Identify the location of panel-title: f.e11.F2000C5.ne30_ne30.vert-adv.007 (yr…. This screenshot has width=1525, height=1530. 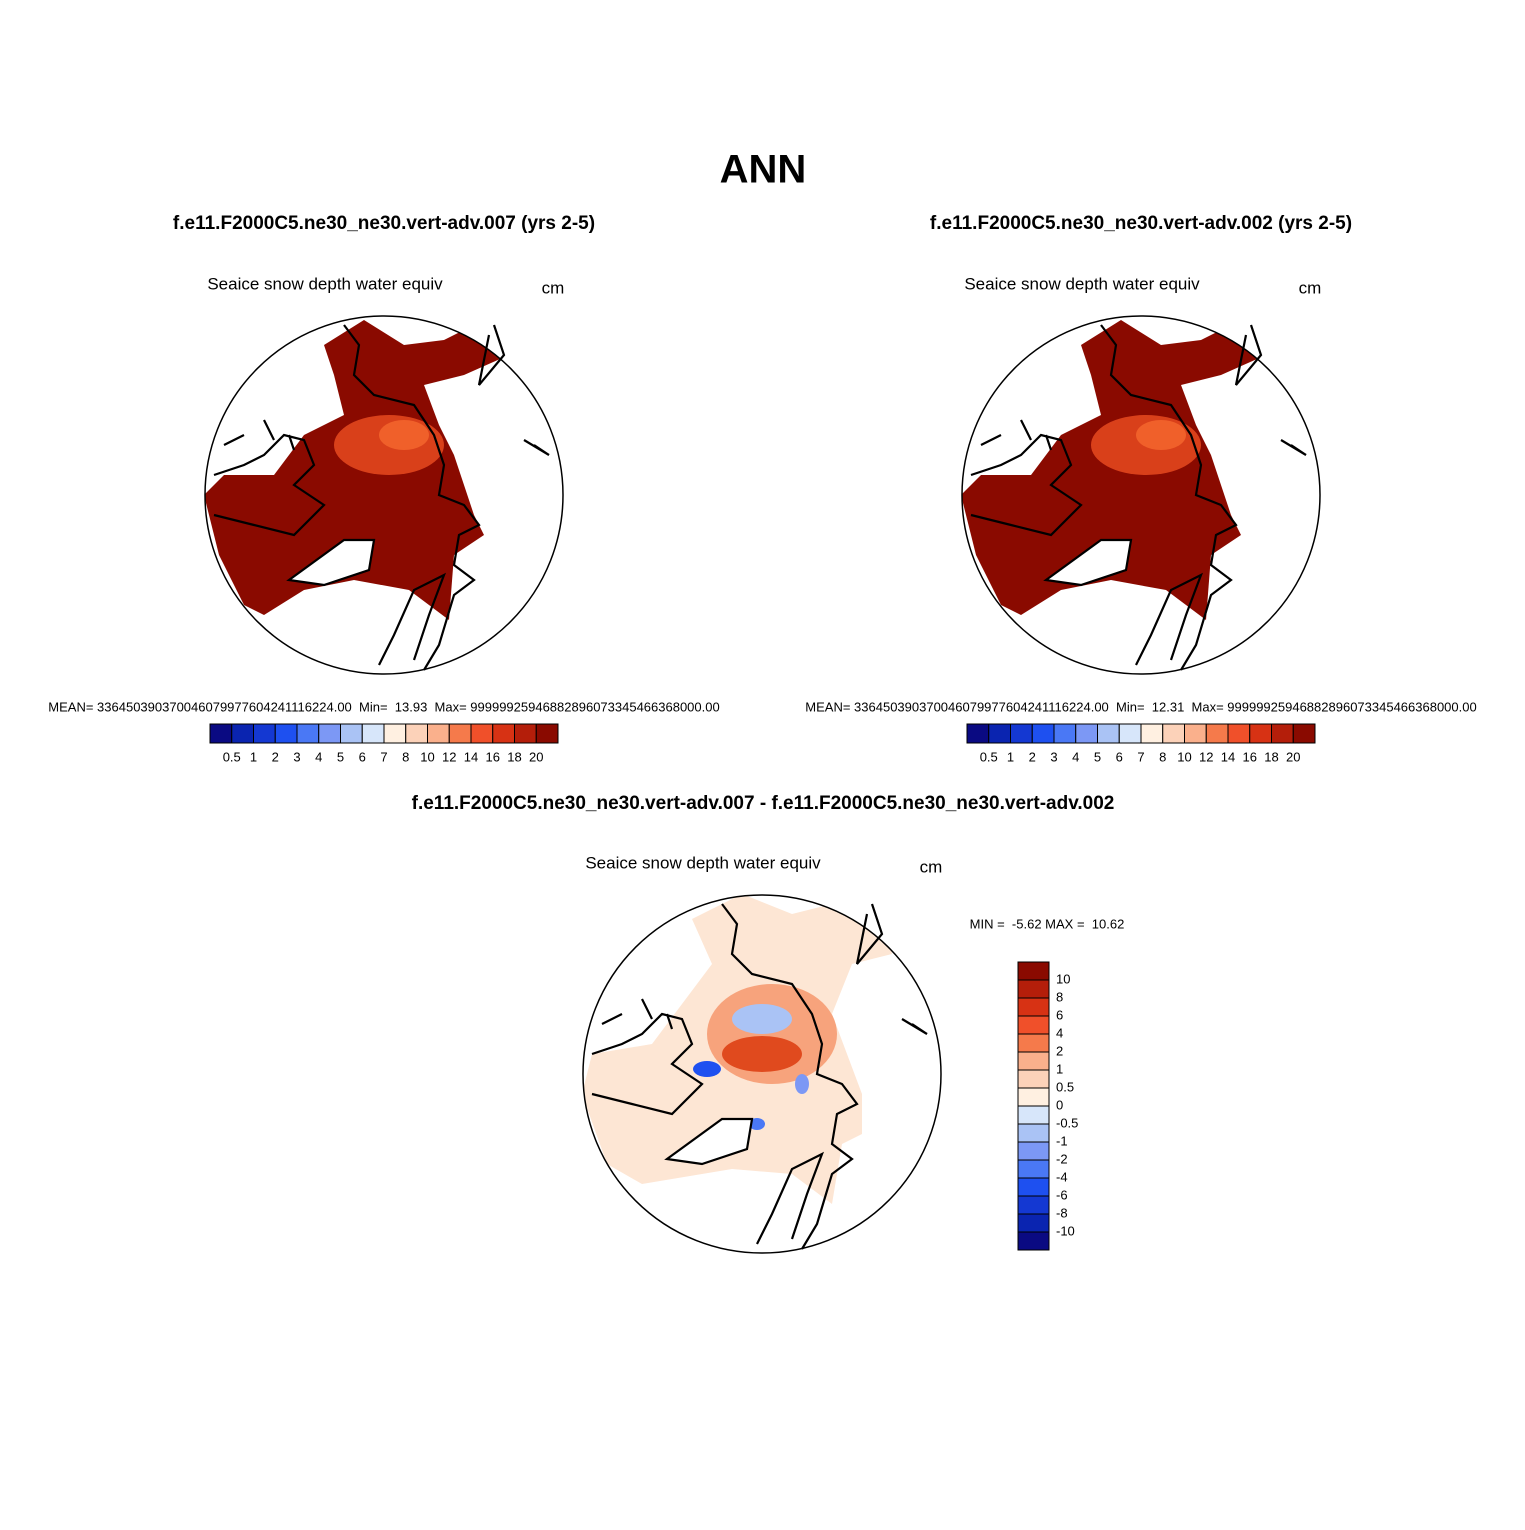
(384, 223).